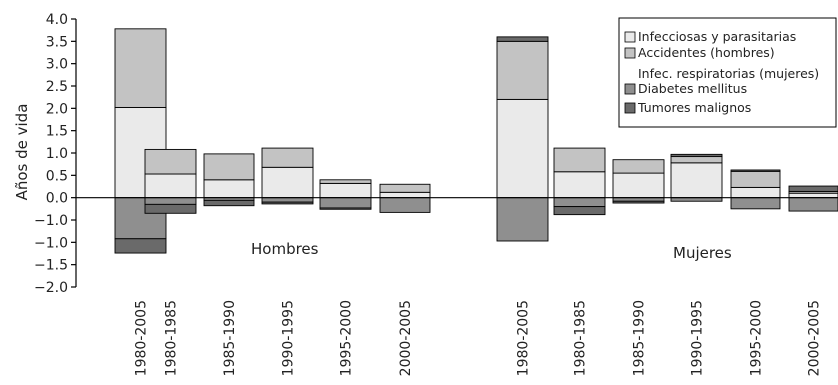 The image size is (838, 385). What do you see at coordinates (57, 65) in the screenshot?
I see `y-tick-label: 3.0` at bounding box center [57, 65].